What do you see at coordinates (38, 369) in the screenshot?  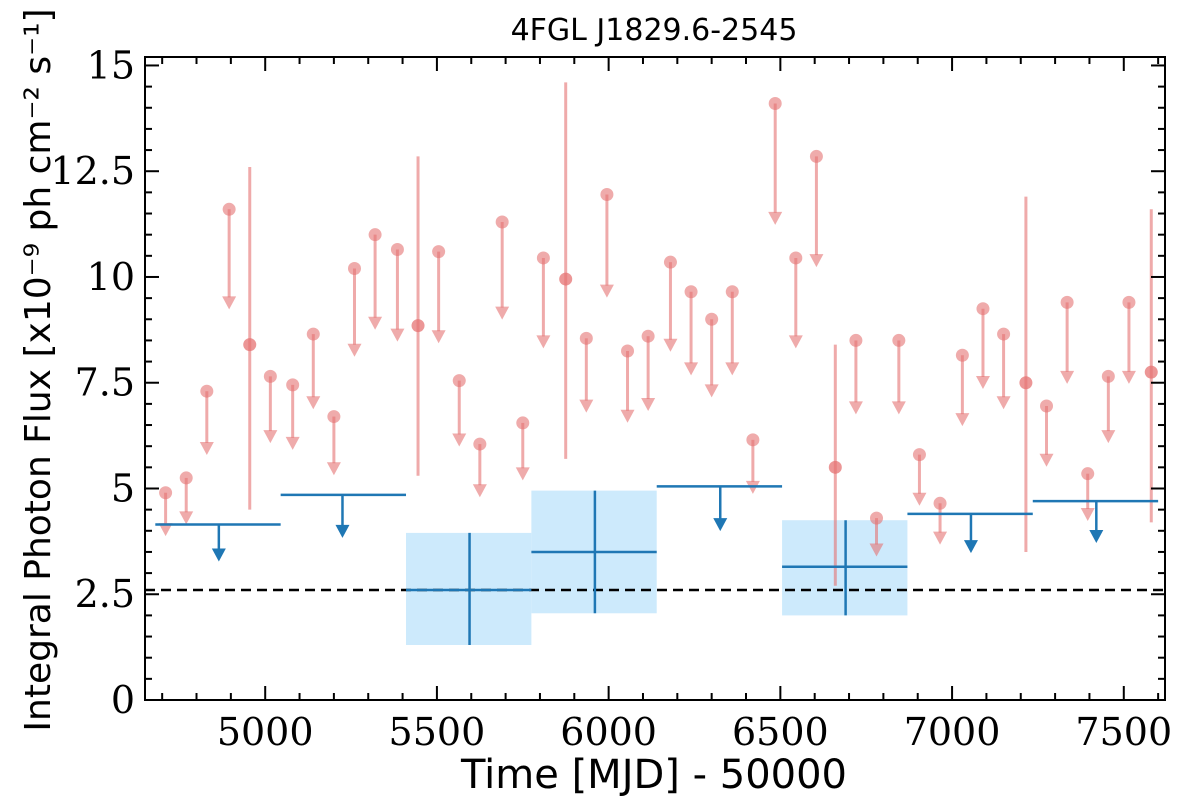 I see `y-axis-label: Integral Photon Flux [x10⁻⁹ ph cm⁻² s⁻¹]` at bounding box center [38, 369].